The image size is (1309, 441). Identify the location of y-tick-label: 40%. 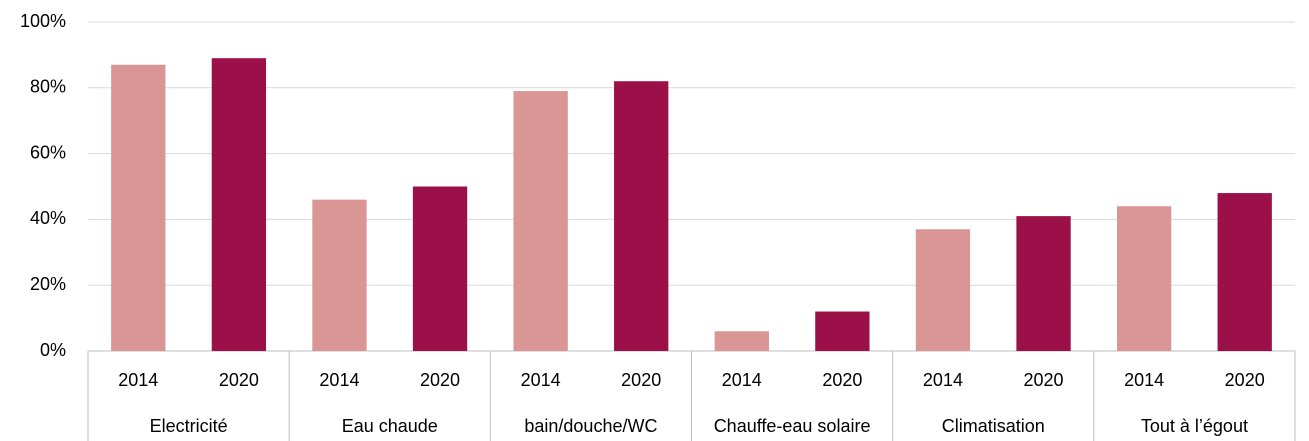
(48, 218).